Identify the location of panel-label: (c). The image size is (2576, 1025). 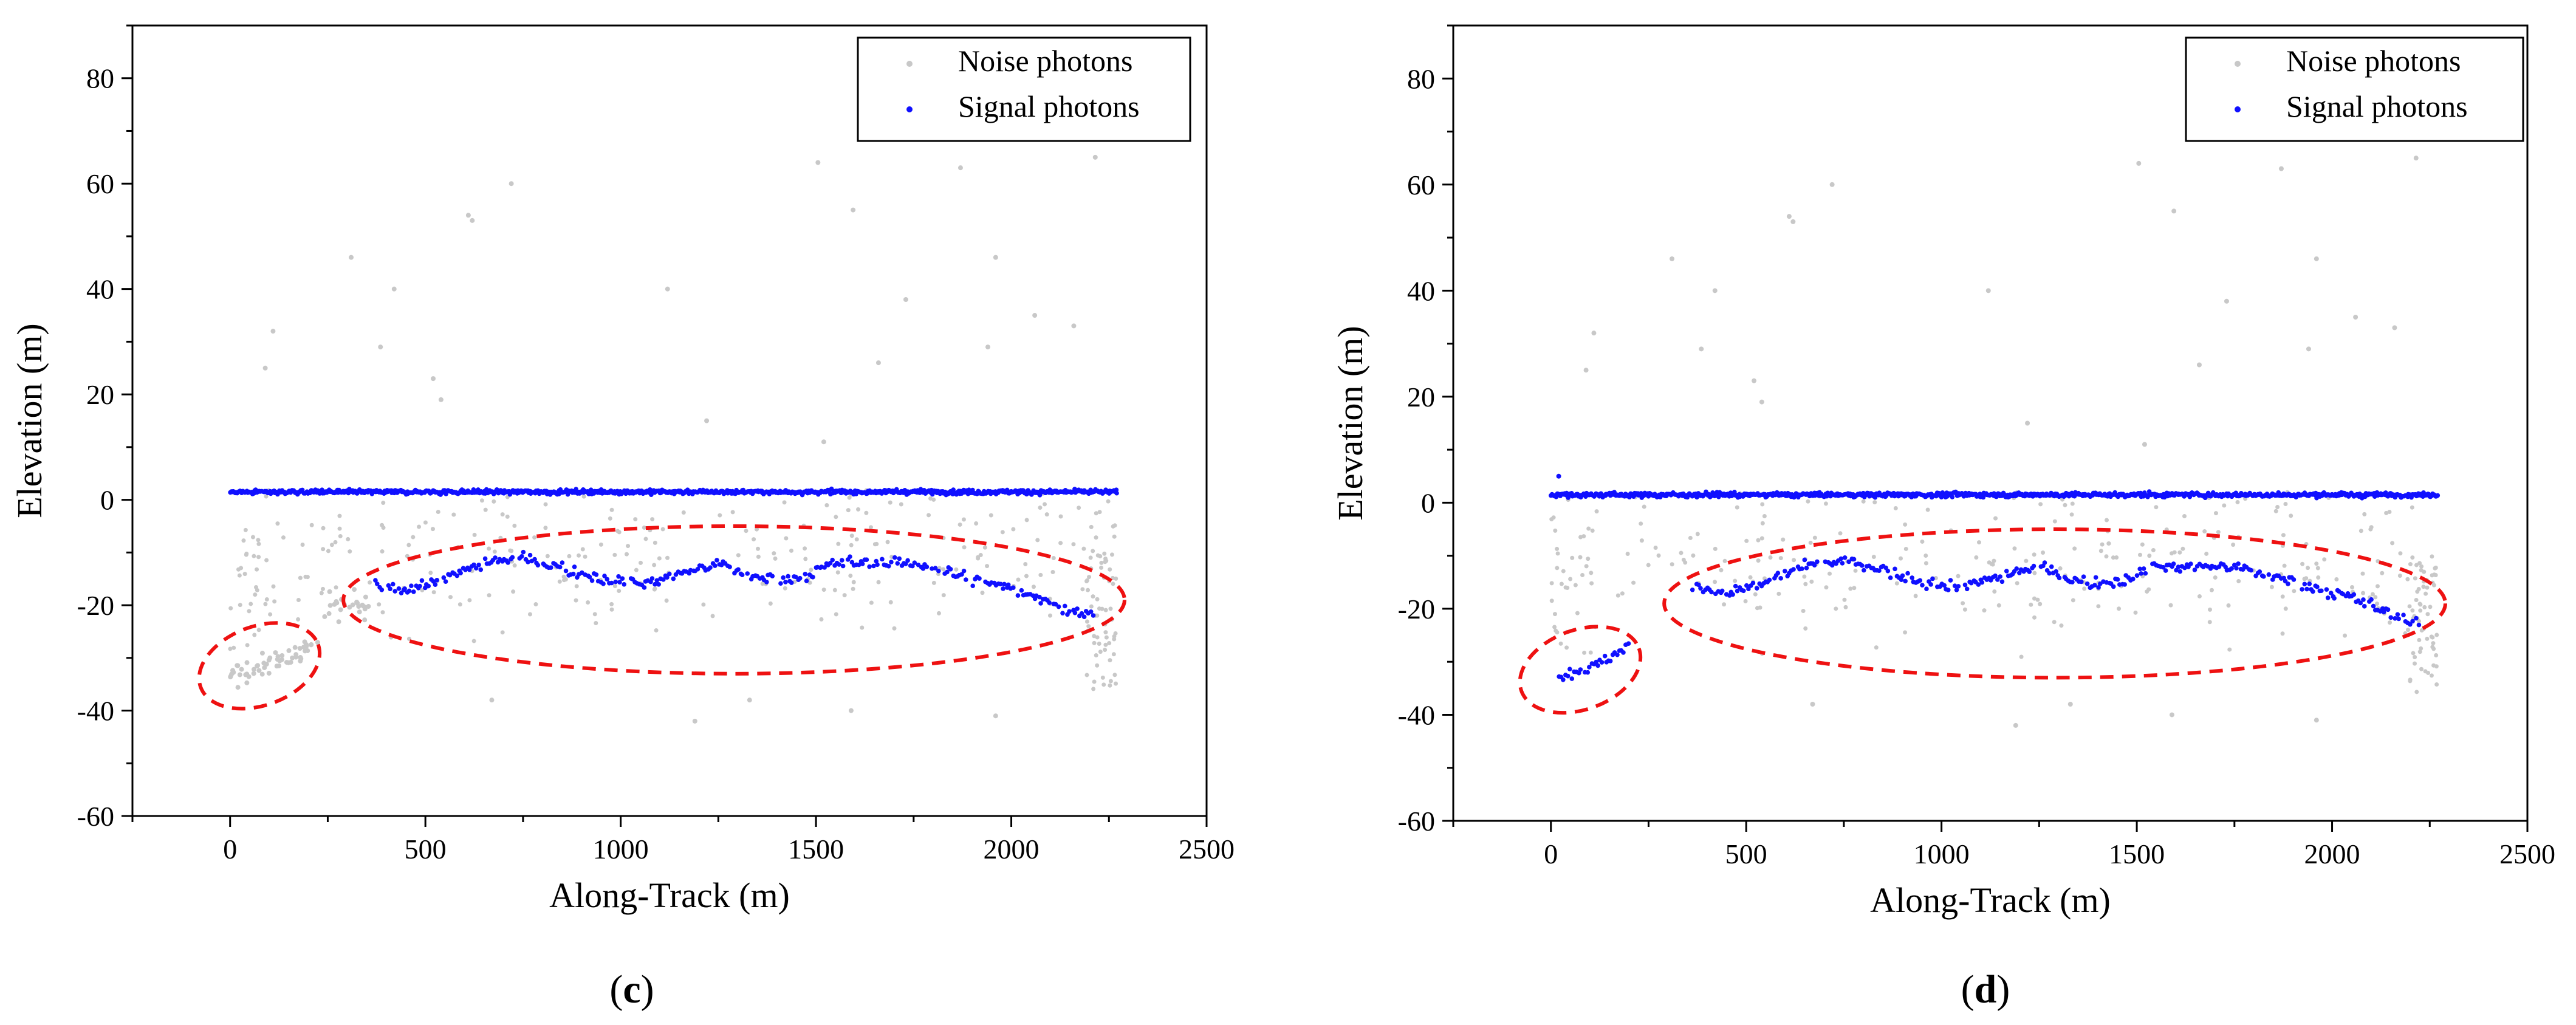
(631, 989).